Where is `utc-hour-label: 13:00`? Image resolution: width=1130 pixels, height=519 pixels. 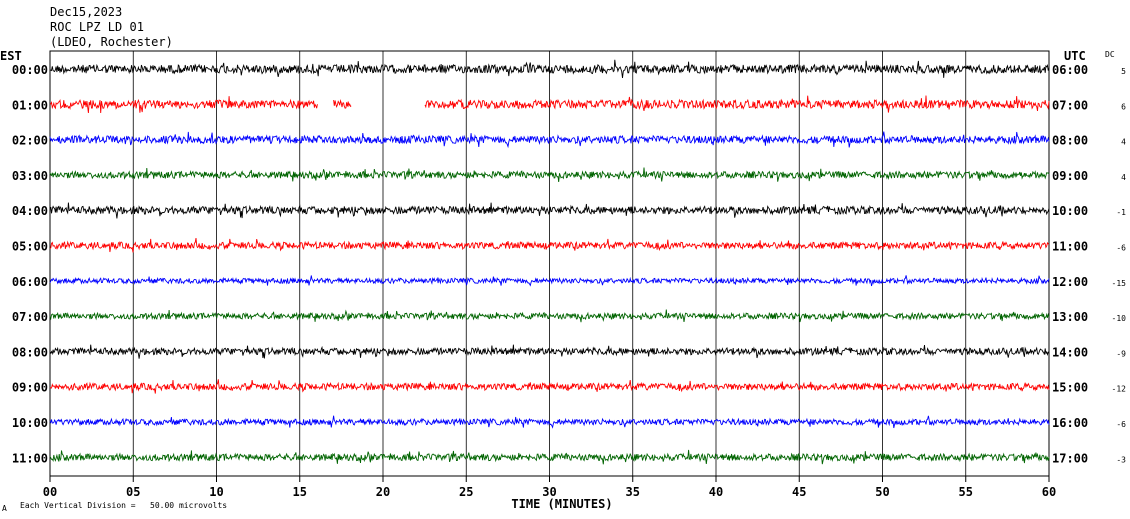 utc-hour-label: 13:00 is located at coordinates (1070, 317).